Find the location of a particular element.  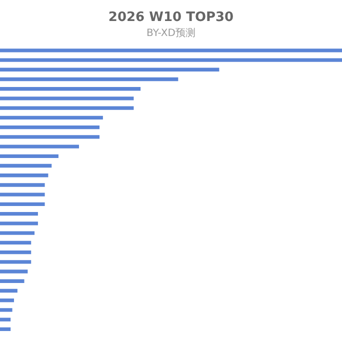

chart-title: 2026 W10 TOP30 is located at coordinates (171, 18).